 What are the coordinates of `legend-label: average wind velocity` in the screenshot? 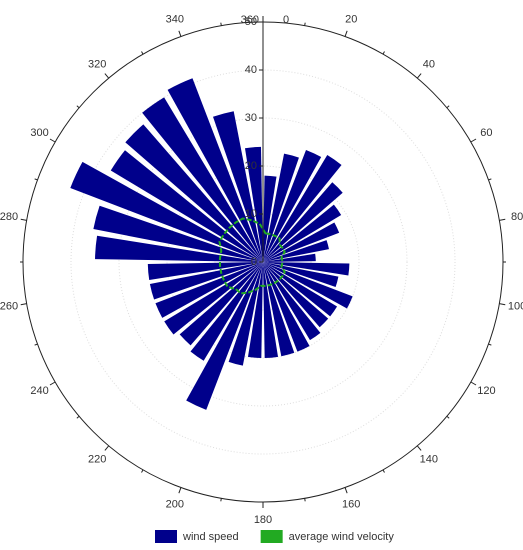 It's located at (342, 537).